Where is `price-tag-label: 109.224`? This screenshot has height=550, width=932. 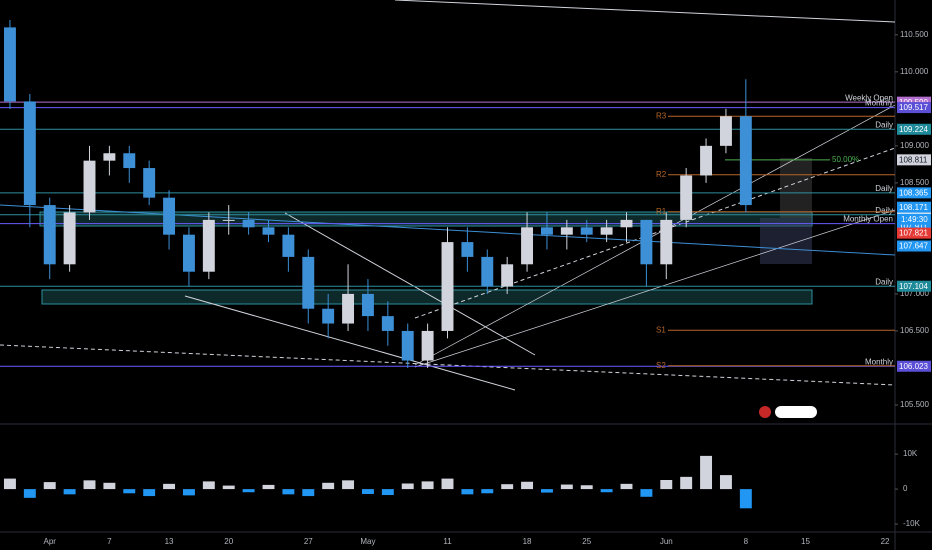
price-tag-label: 109.224 is located at coordinates (913, 129).